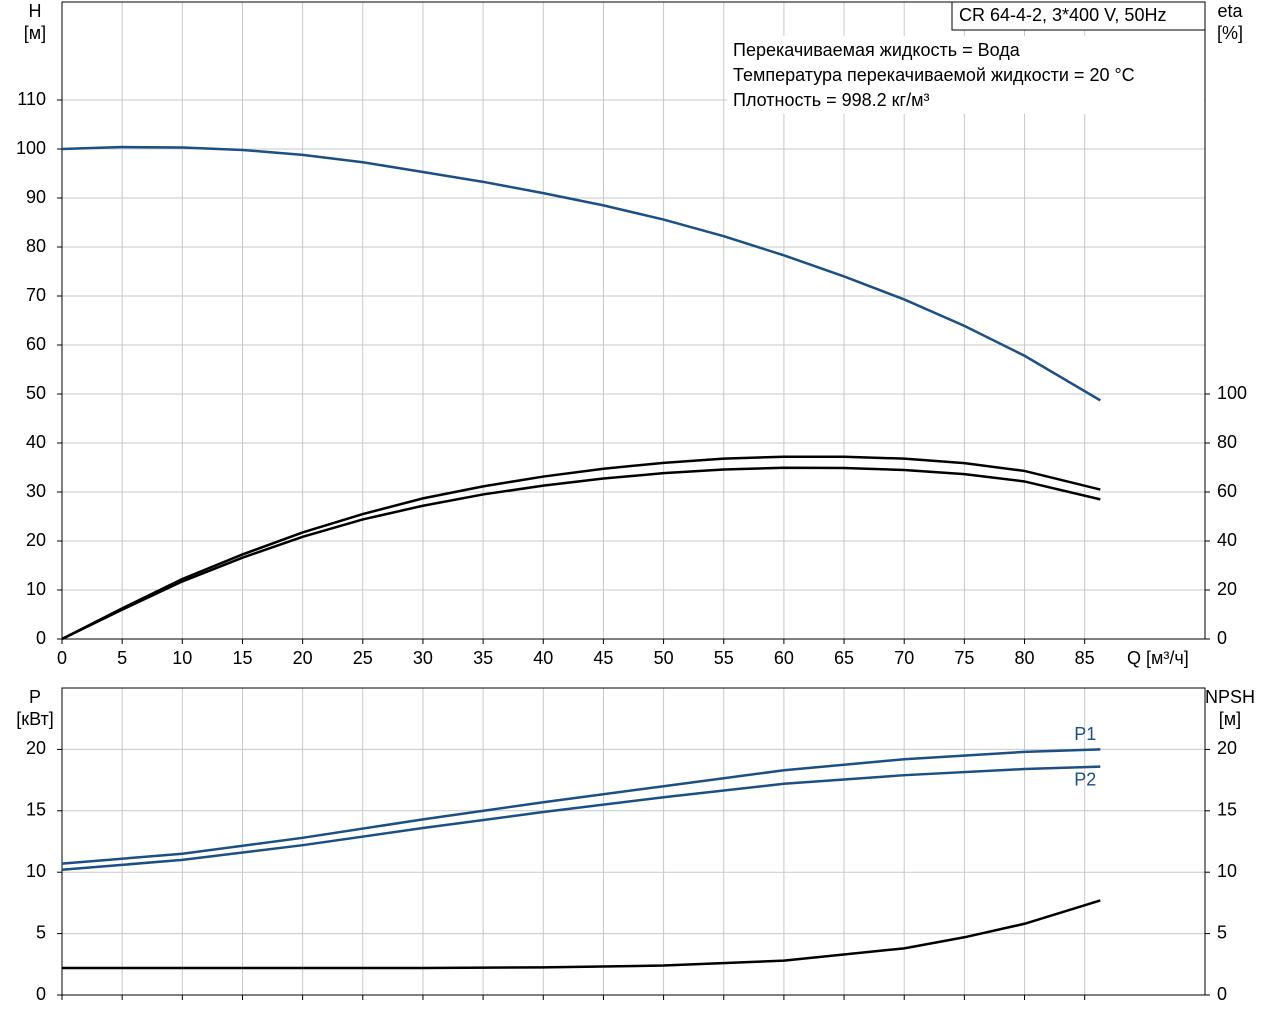  I want to click on x-tick-label: 85, so click(1085, 658).